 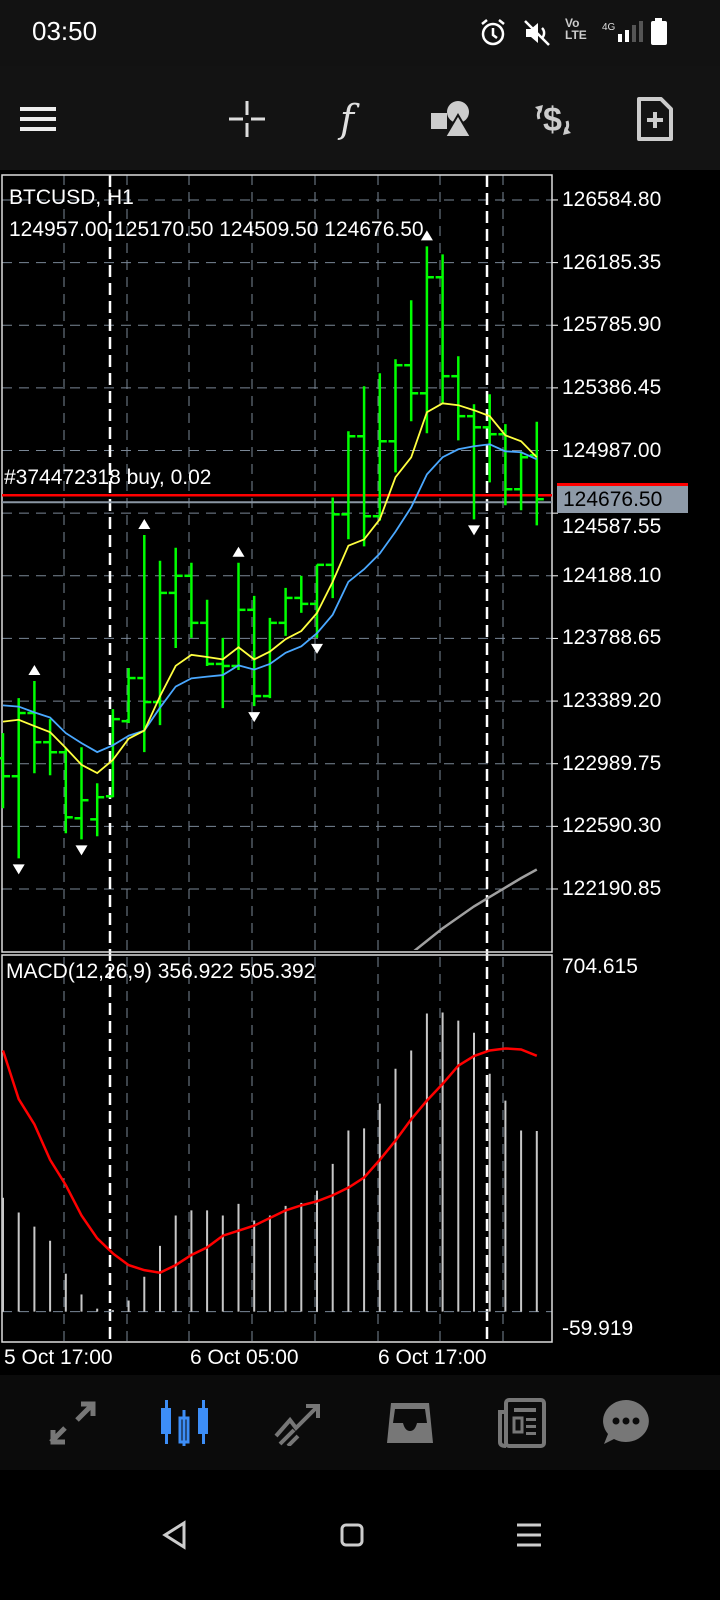 I want to click on price-axis-label: 122590.30, so click(x=612, y=826).